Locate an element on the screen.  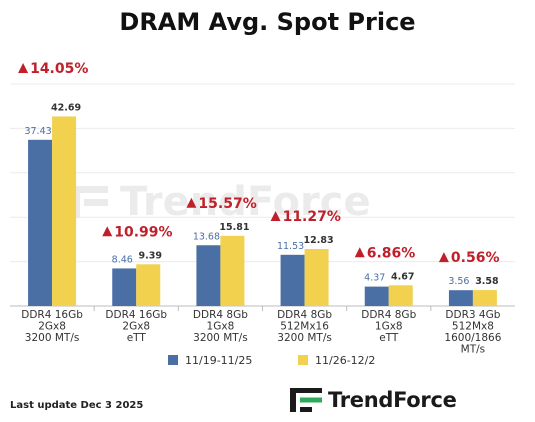
change-percent: 15.57% is located at coordinates (227, 204).